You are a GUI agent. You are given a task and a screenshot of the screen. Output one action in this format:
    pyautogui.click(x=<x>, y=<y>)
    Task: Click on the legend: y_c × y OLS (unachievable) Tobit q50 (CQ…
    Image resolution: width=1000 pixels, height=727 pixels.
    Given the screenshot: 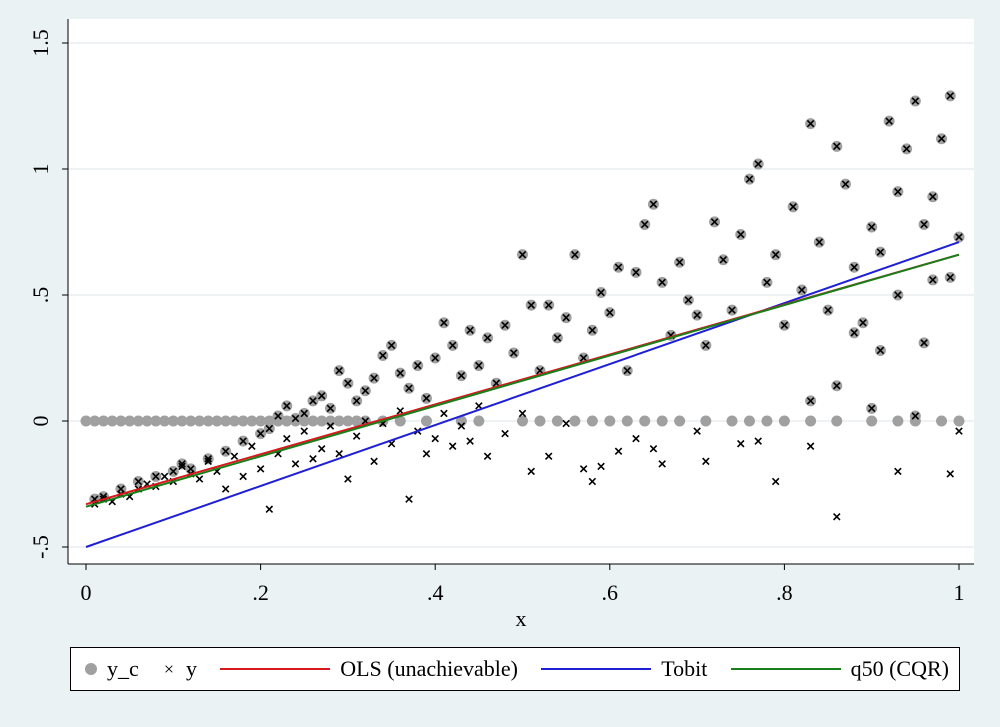 What is the action you would take?
    pyautogui.click(x=515, y=669)
    